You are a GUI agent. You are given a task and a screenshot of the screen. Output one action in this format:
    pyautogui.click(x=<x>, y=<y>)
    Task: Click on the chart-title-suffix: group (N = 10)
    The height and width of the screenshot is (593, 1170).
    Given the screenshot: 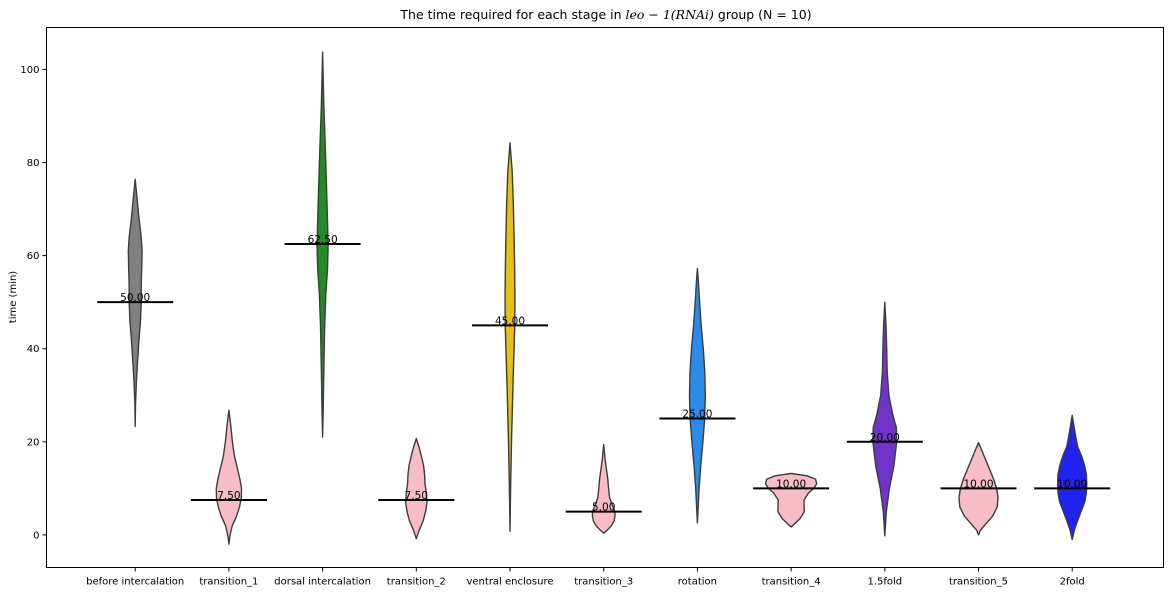 What is the action you would take?
    pyautogui.click(x=763, y=14)
    